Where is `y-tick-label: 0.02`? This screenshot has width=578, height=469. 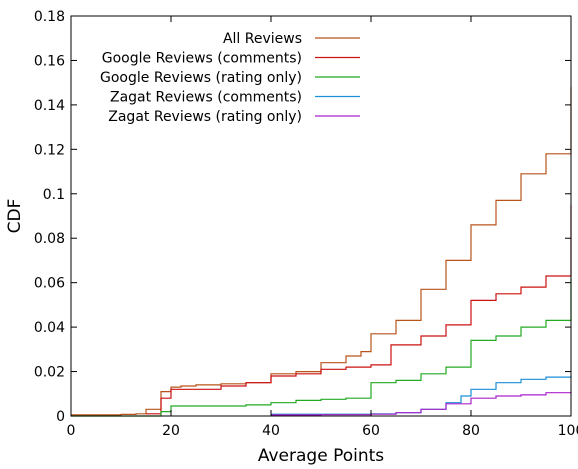
y-tick-label: 0.02 is located at coordinates (49, 373).